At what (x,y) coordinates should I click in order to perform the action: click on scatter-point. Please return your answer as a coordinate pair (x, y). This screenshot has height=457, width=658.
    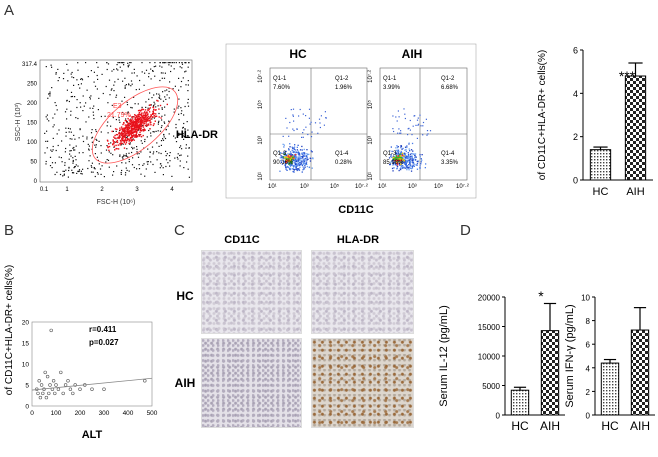
    Looking at the image, I should click on (47, 376).